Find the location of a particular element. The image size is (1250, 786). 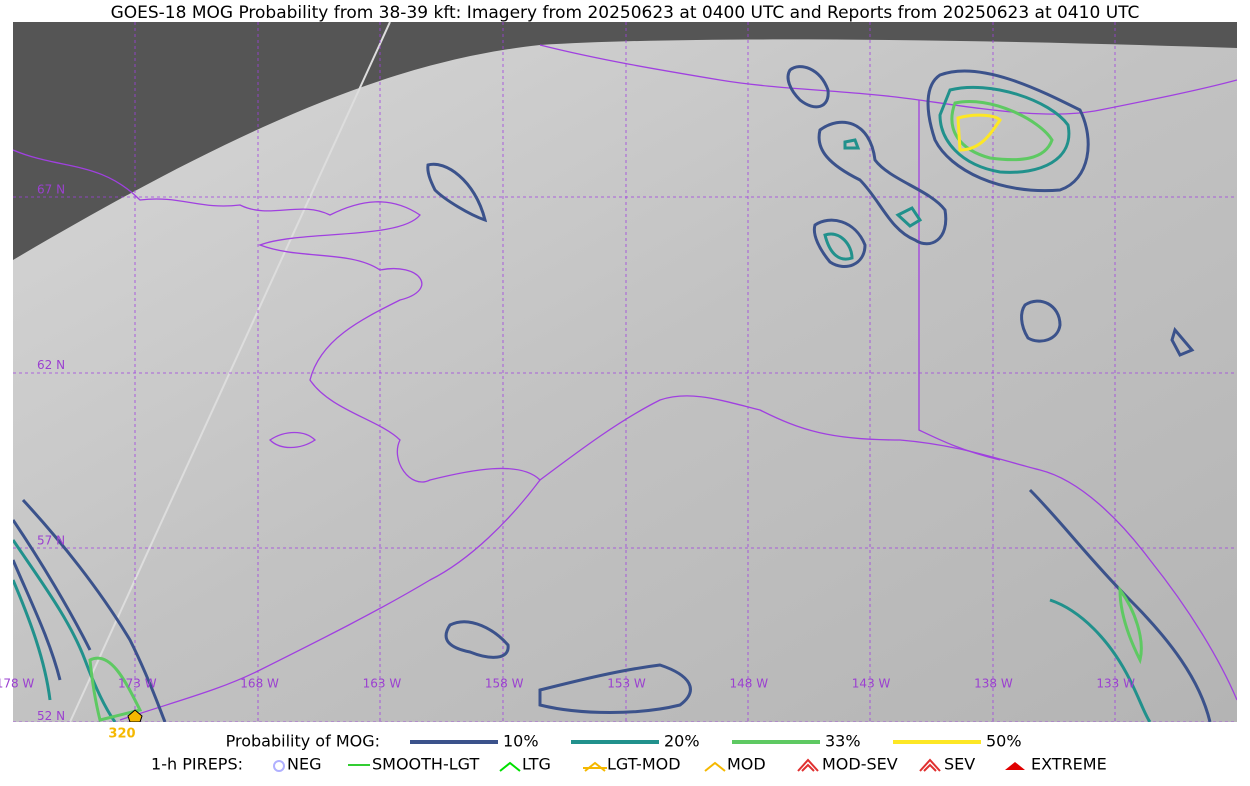

legend-label: EXTREME is located at coordinates (1069, 764).